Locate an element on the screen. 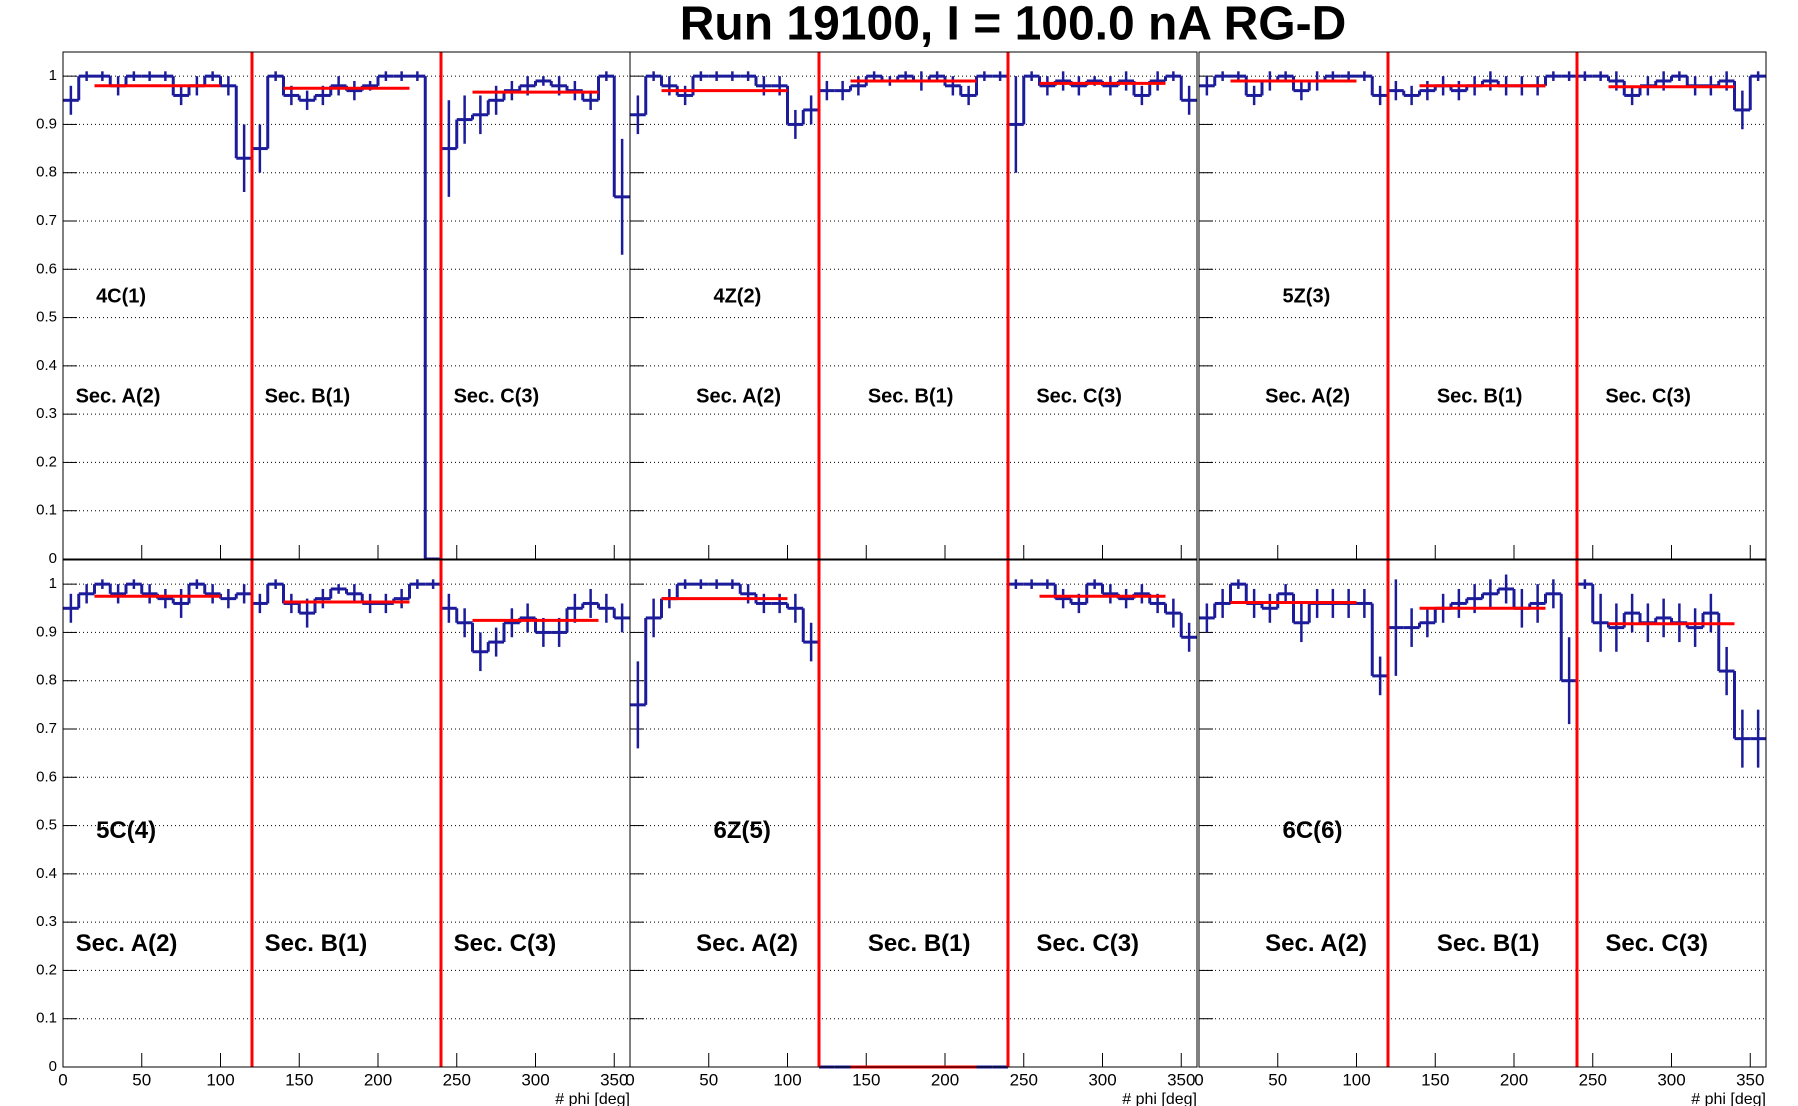 The image size is (1798, 1106). panel-label: 6Z(5) is located at coordinates (741, 830).